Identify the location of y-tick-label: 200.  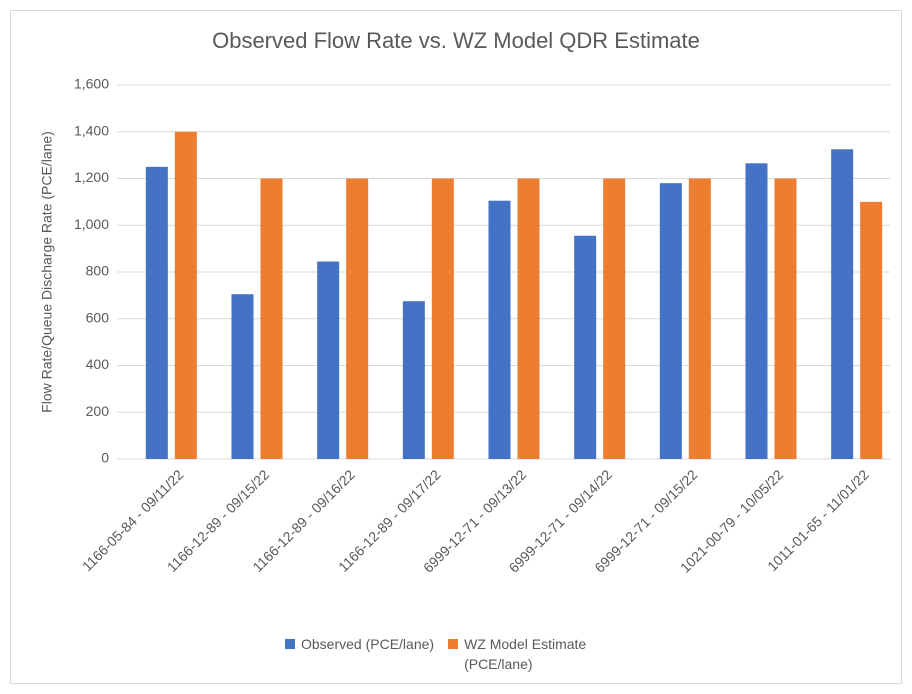
(98, 411).